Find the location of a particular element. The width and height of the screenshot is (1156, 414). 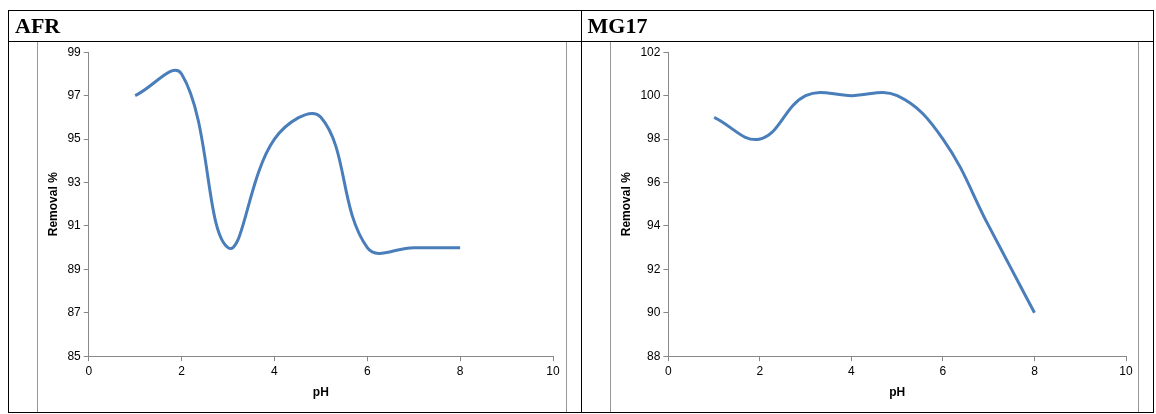

y-tick-label: 97 is located at coordinates (74, 94).